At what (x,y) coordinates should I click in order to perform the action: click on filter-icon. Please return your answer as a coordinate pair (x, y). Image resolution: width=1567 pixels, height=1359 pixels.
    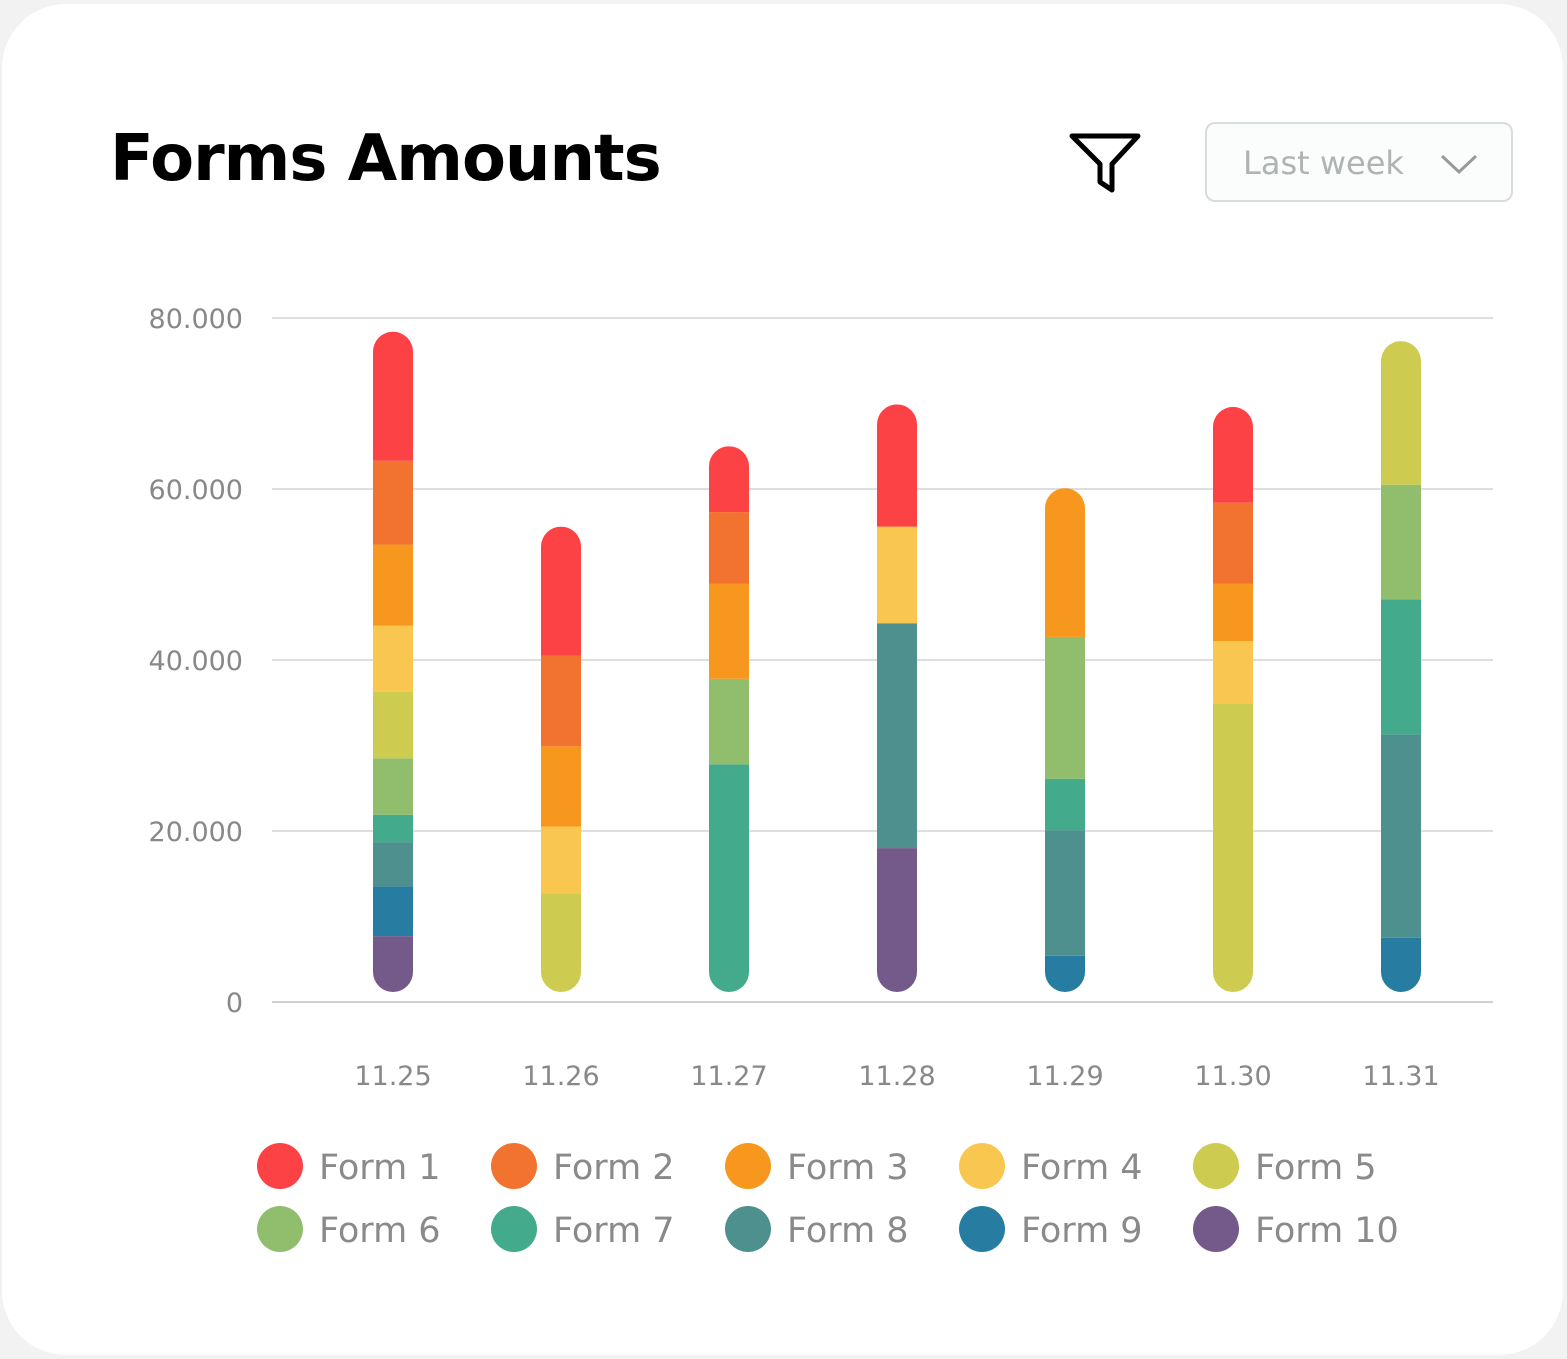
    Looking at the image, I should click on (1105, 163).